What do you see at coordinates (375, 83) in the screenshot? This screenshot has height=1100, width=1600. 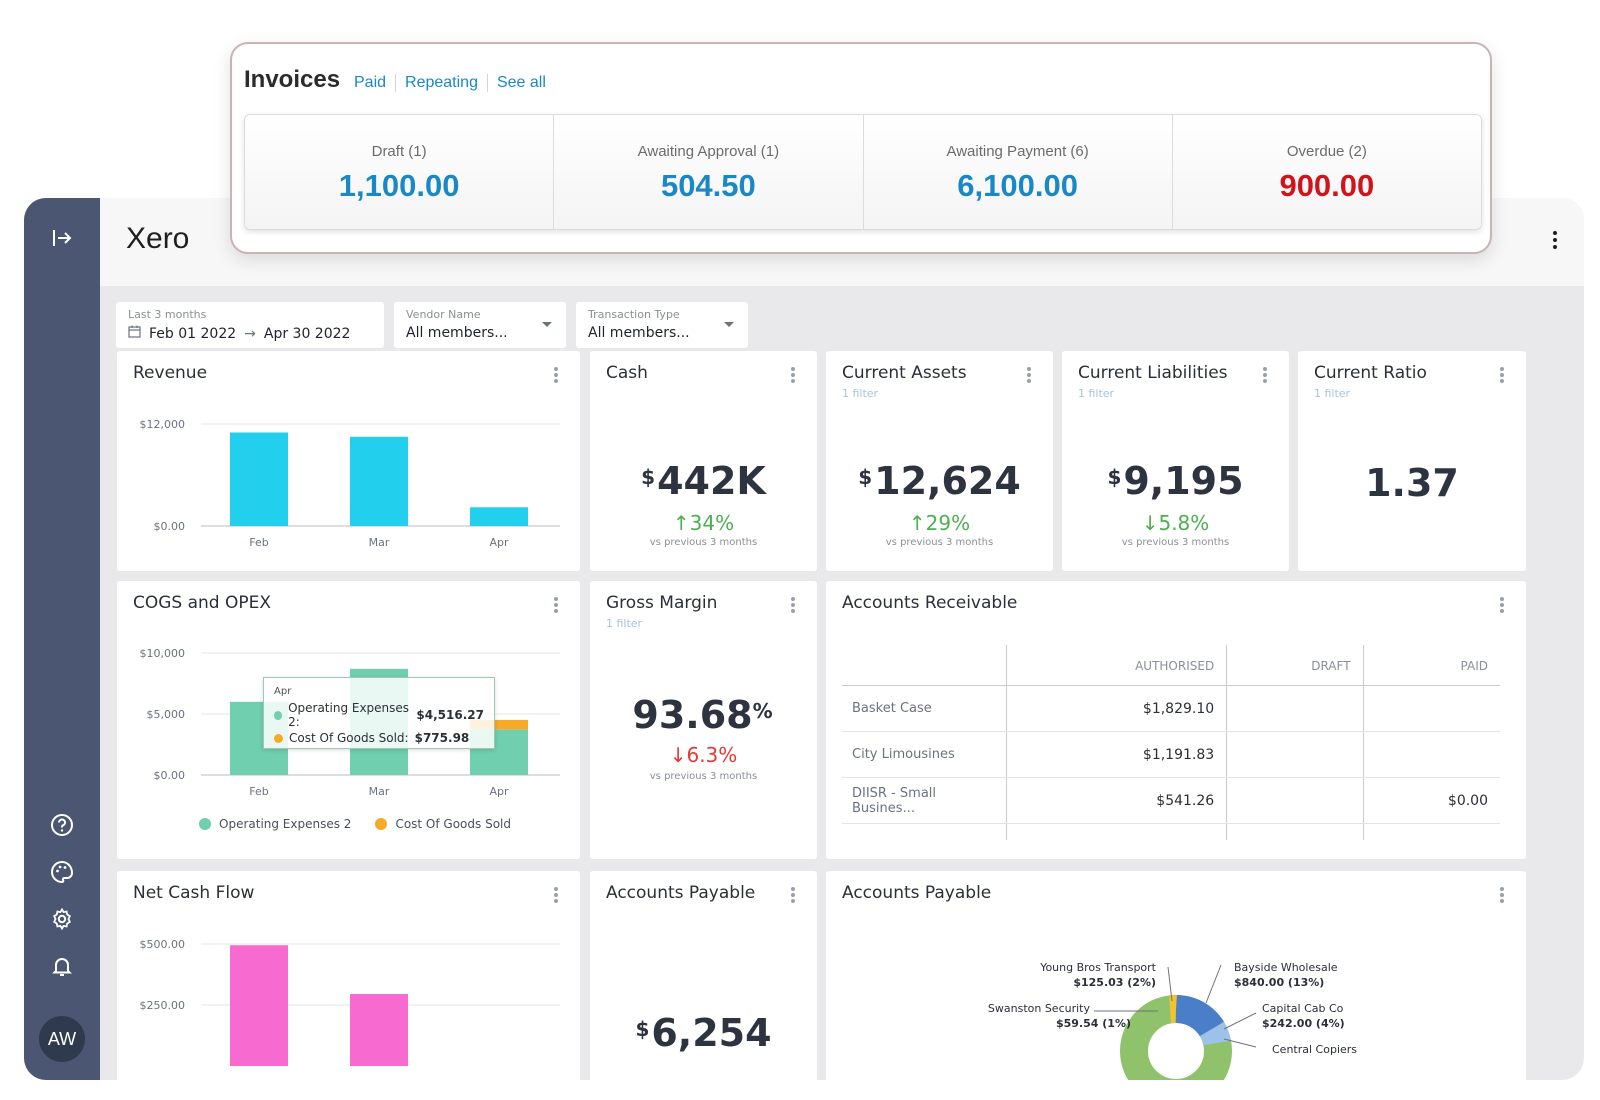 I see `paid-link: Paid` at bounding box center [375, 83].